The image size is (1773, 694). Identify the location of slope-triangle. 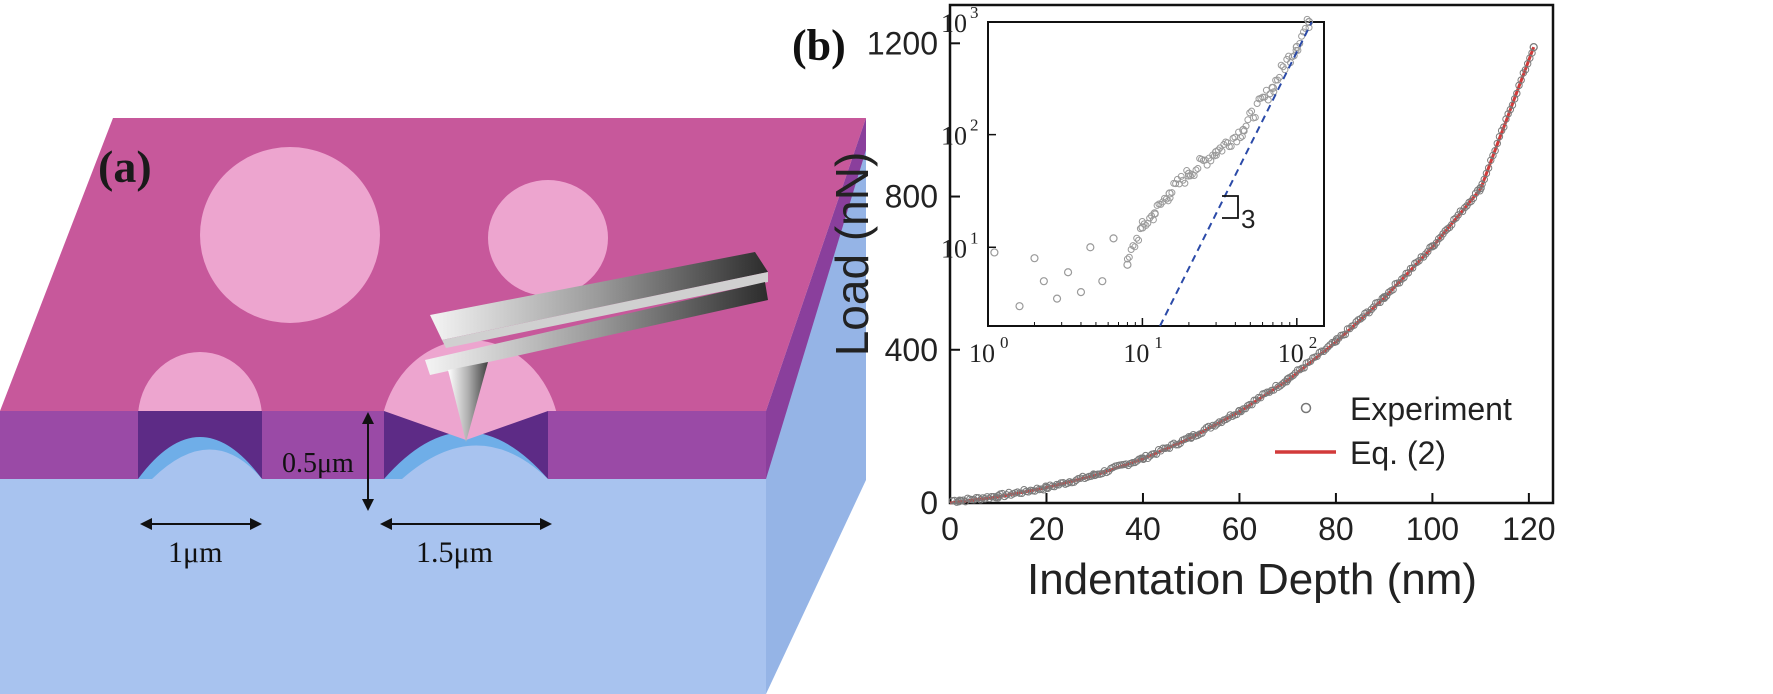
(1230, 207).